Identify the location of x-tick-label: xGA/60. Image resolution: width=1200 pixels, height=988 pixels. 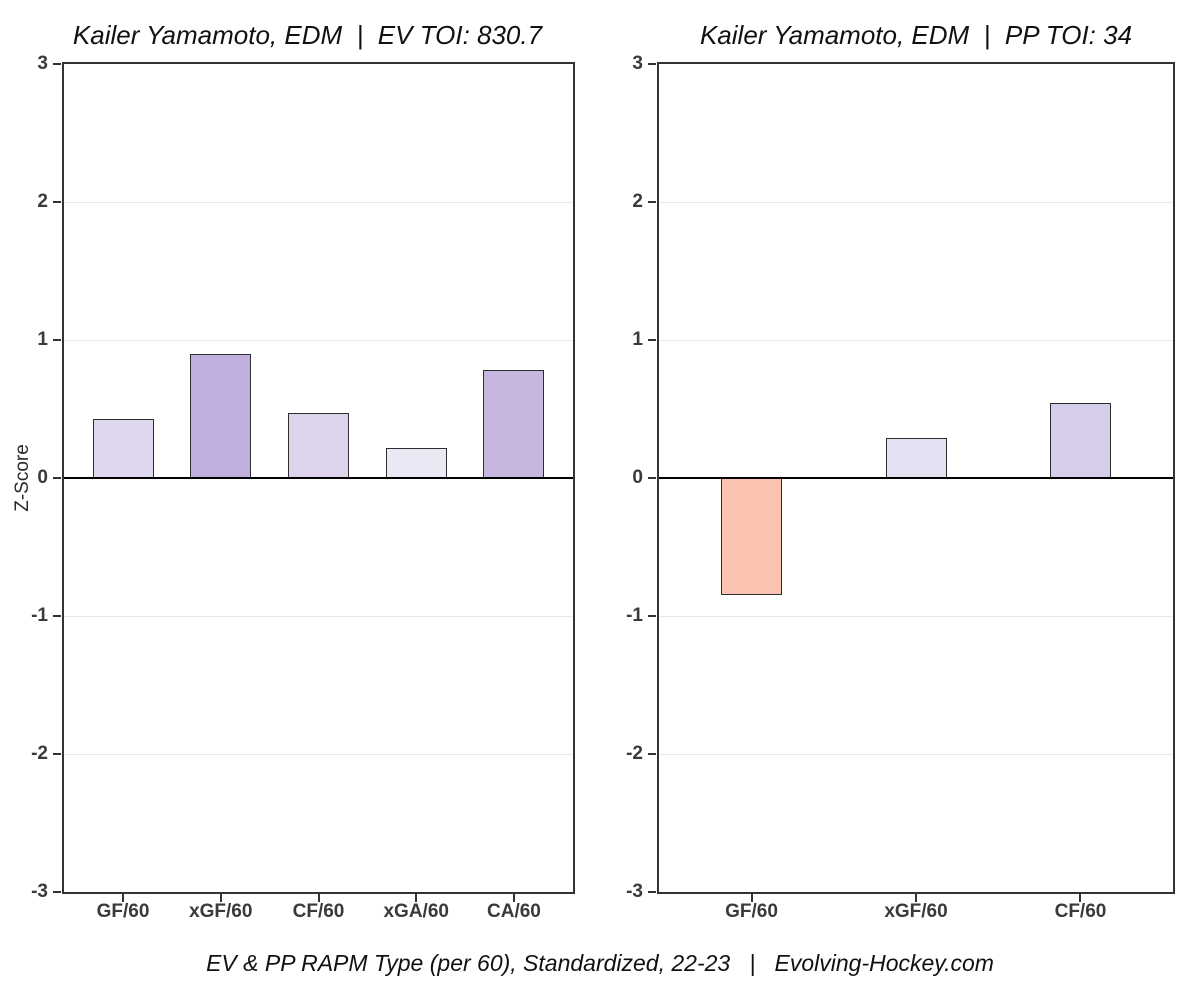
(416, 911).